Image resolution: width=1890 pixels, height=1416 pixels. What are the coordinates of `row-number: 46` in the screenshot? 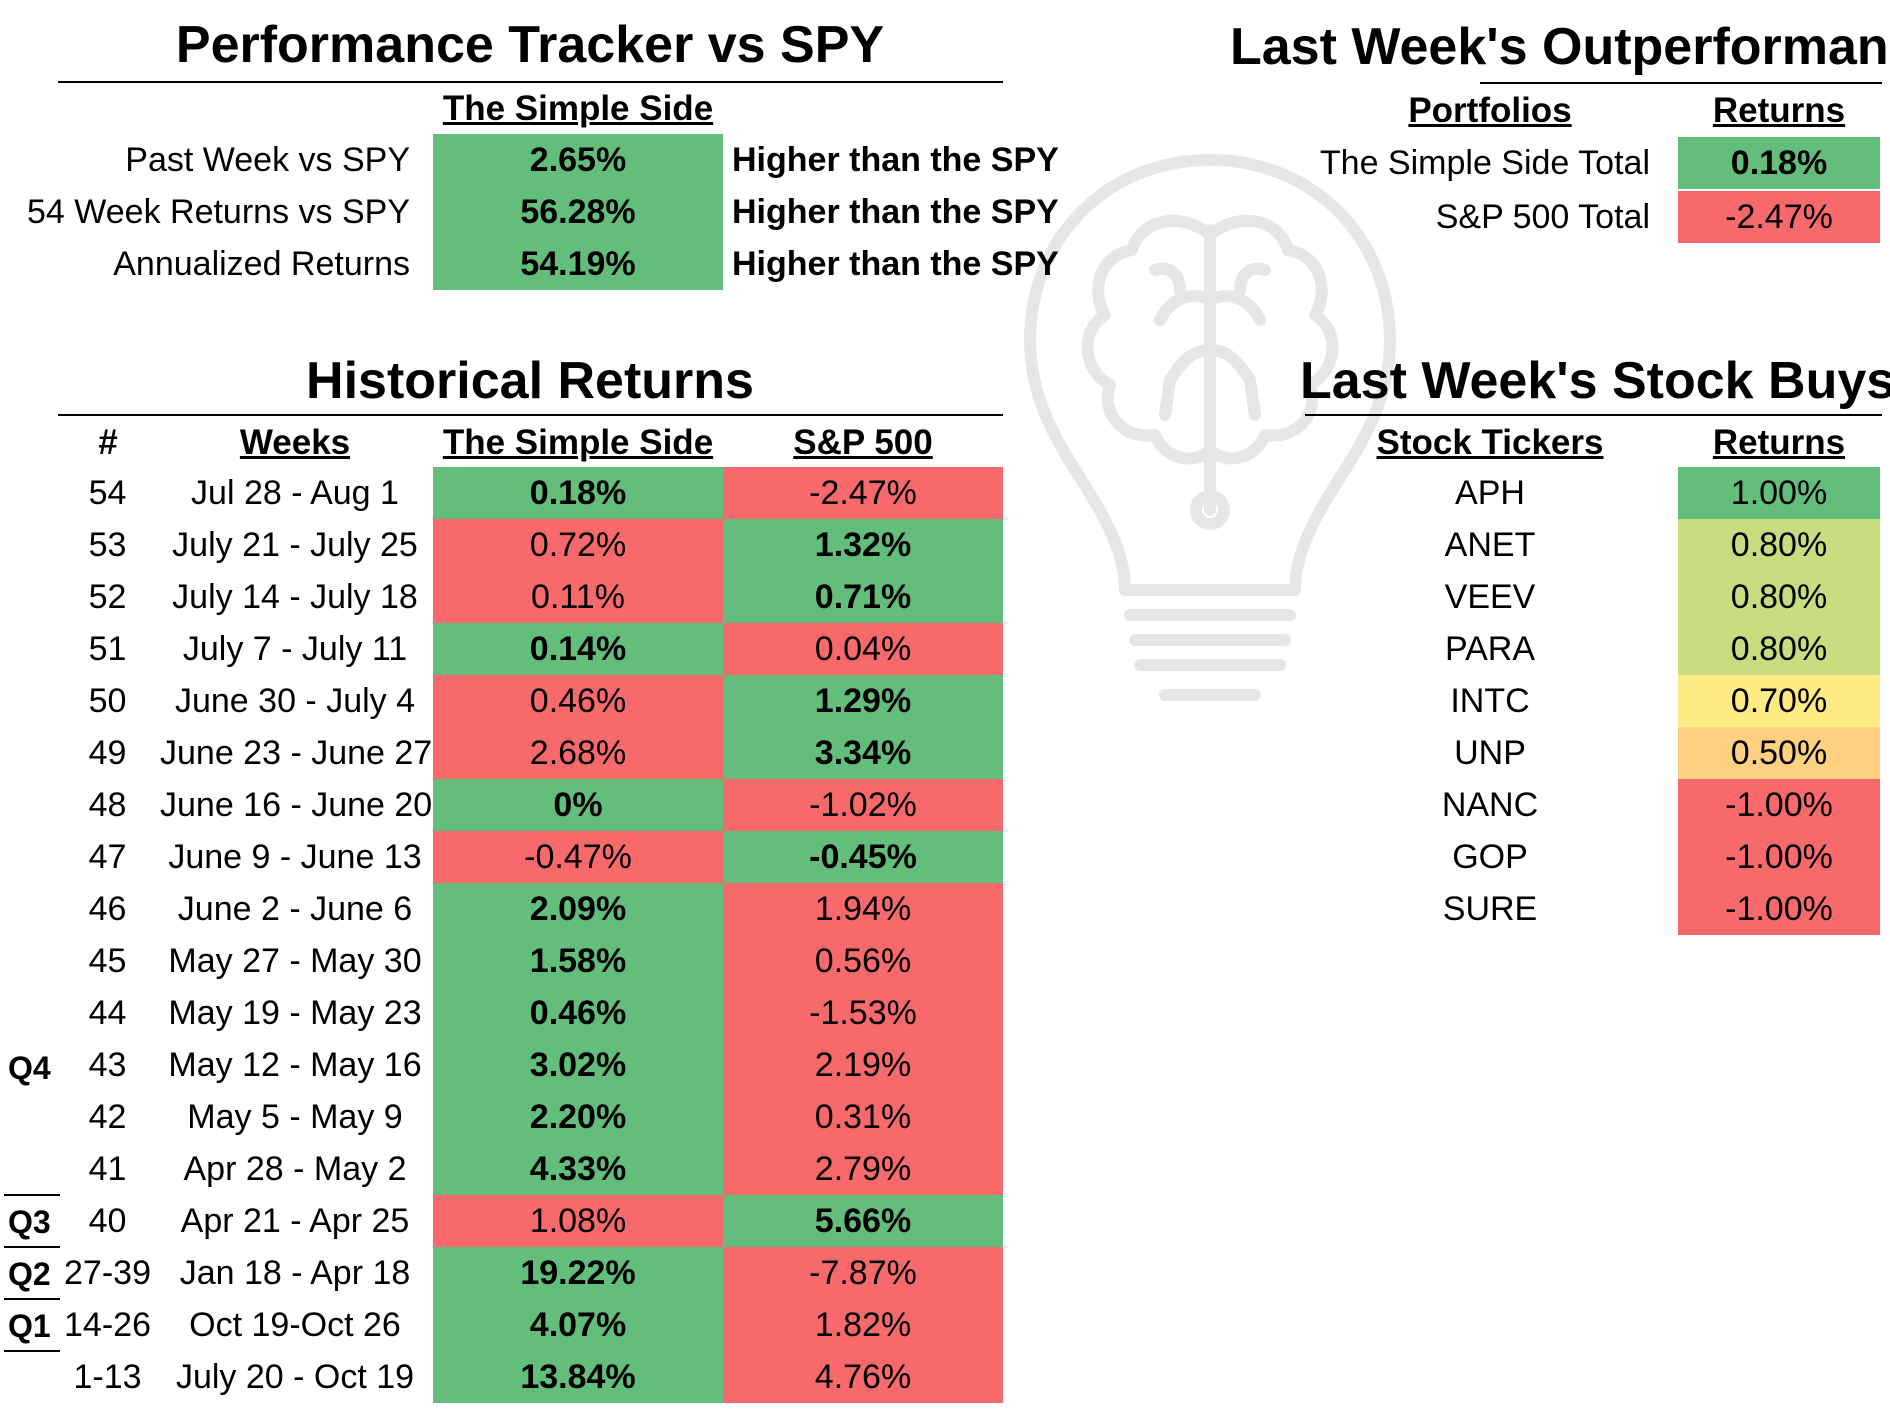 It's located at (107, 909).